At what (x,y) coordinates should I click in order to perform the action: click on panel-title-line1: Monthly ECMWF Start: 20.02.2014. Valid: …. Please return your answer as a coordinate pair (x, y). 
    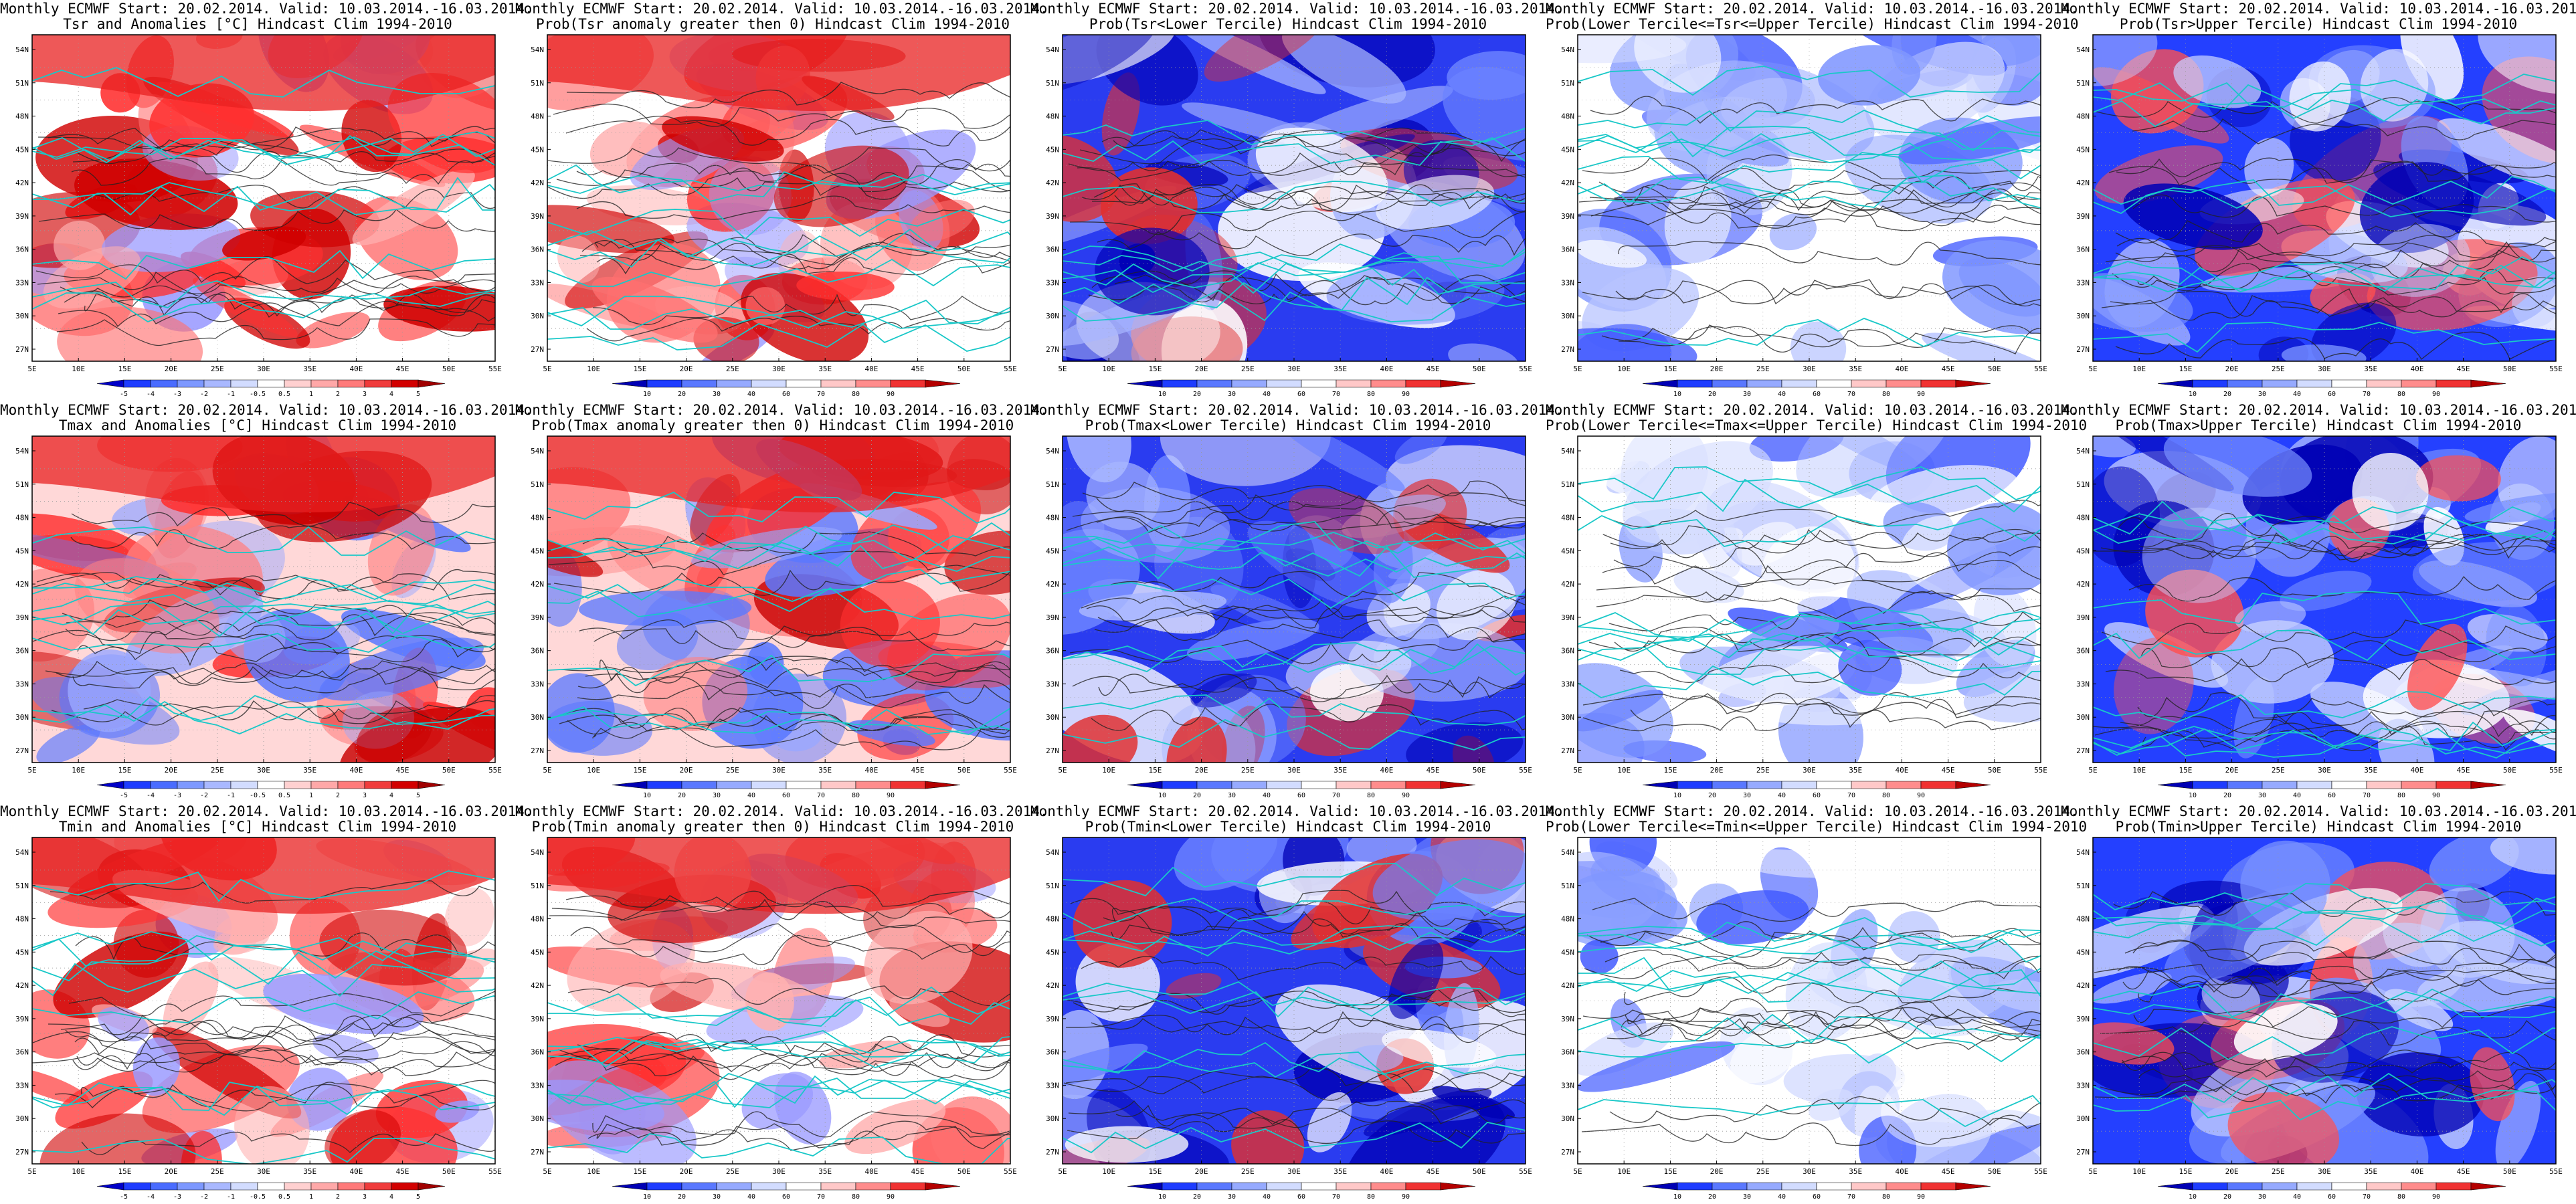
    Looking at the image, I should click on (2318, 410).